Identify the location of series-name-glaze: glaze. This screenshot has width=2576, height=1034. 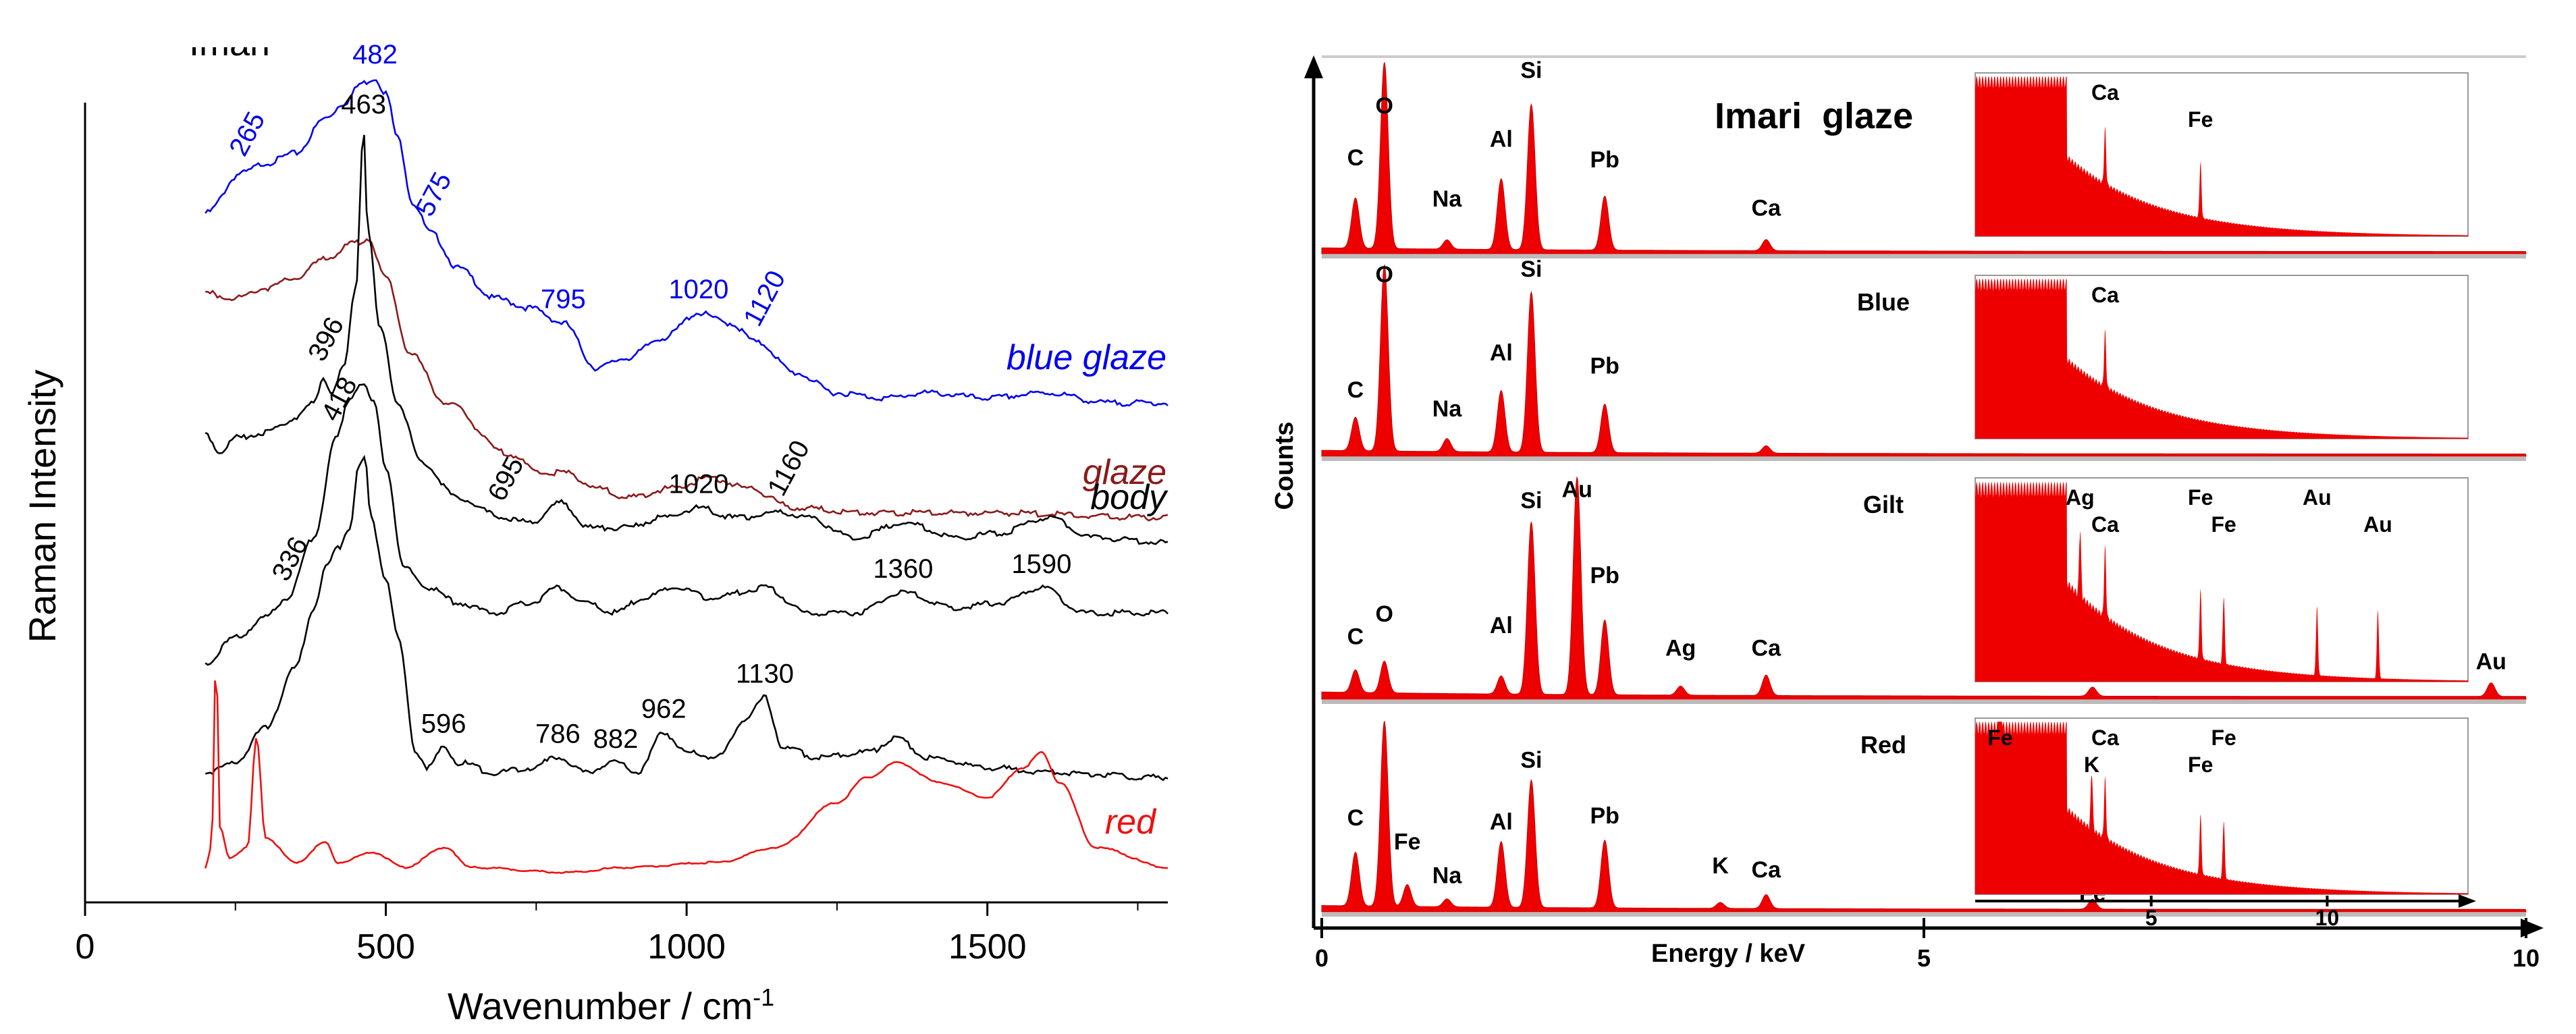
(1124, 472).